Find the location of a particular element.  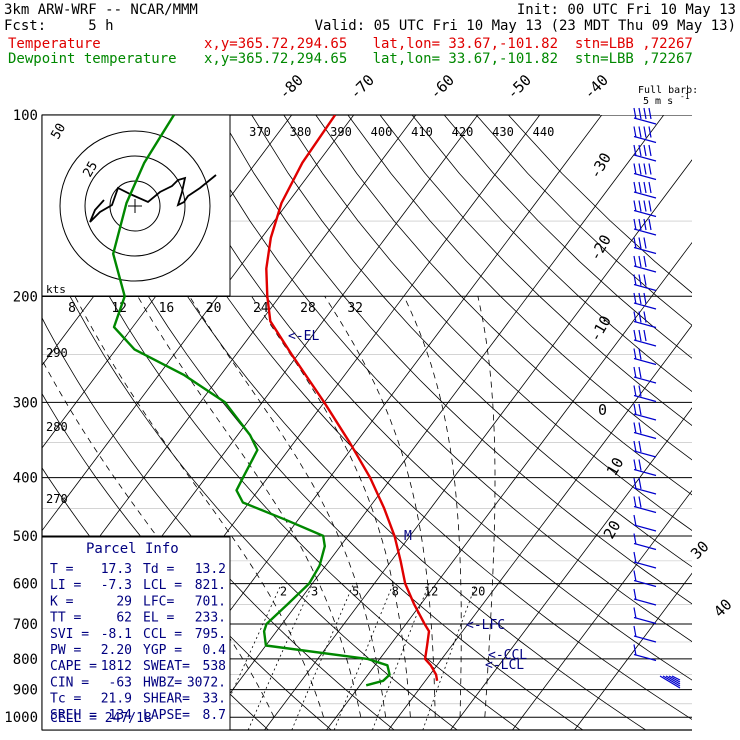

mixing-ratio-label: 2 is located at coordinates (283, 592).